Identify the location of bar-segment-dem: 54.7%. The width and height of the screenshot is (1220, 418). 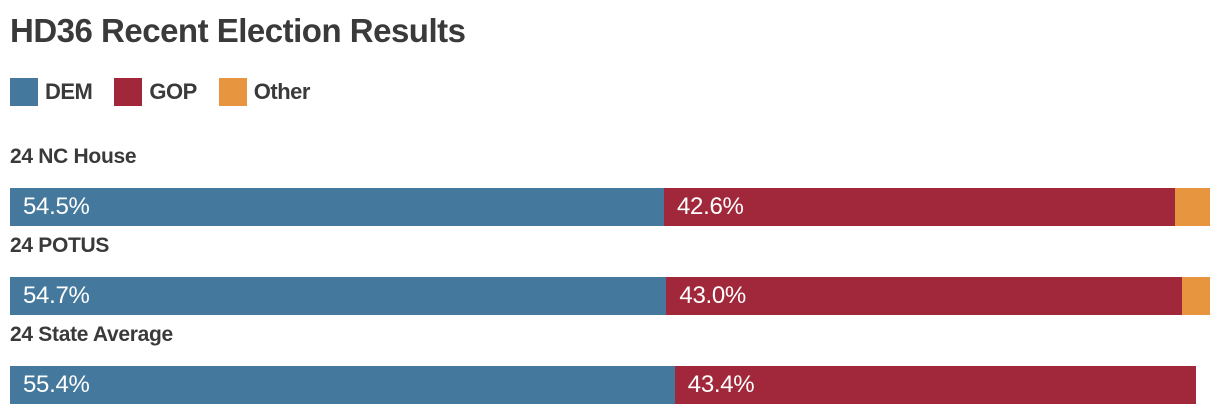
(338, 295).